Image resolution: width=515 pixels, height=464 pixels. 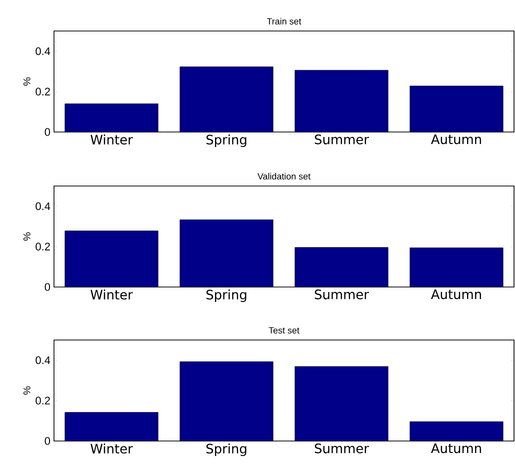 What do you see at coordinates (284, 330) in the screenshot?
I see `chart-title: Test set` at bounding box center [284, 330].